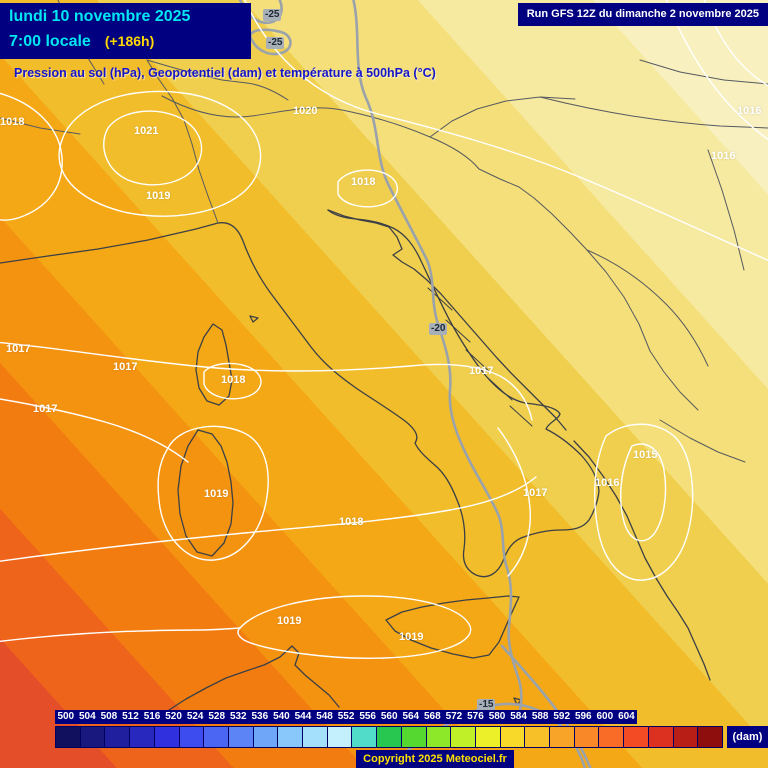  Describe the element at coordinates (281, 716) in the screenshot. I see `legend-value: 540` at that location.